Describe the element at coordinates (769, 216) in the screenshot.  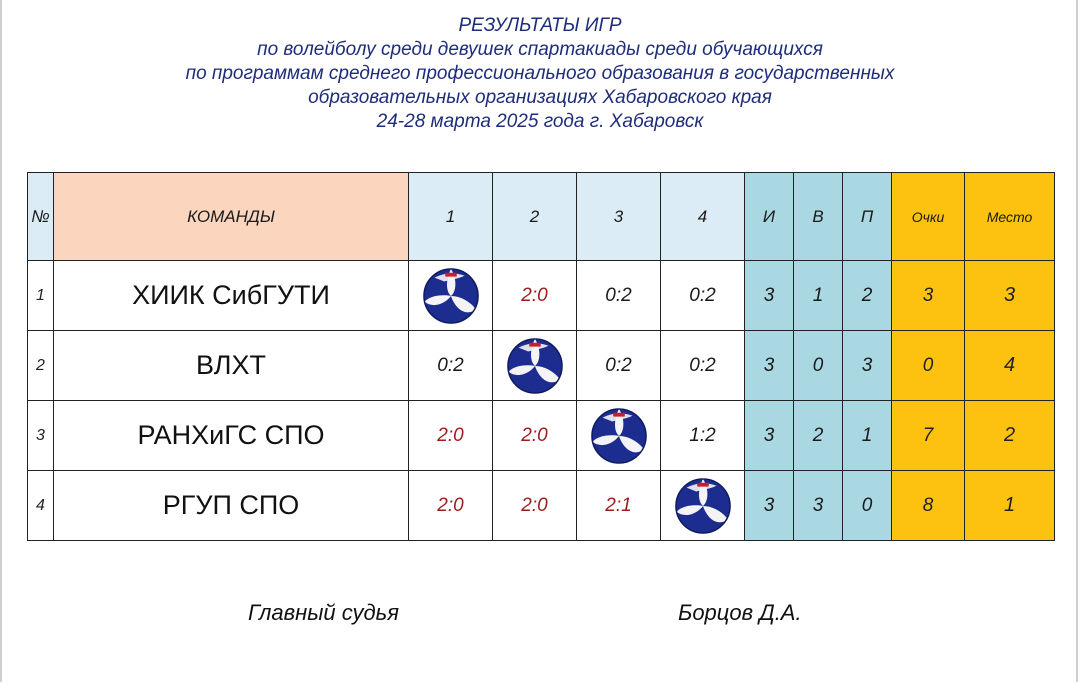
I see `col-header-played: И` at that location.